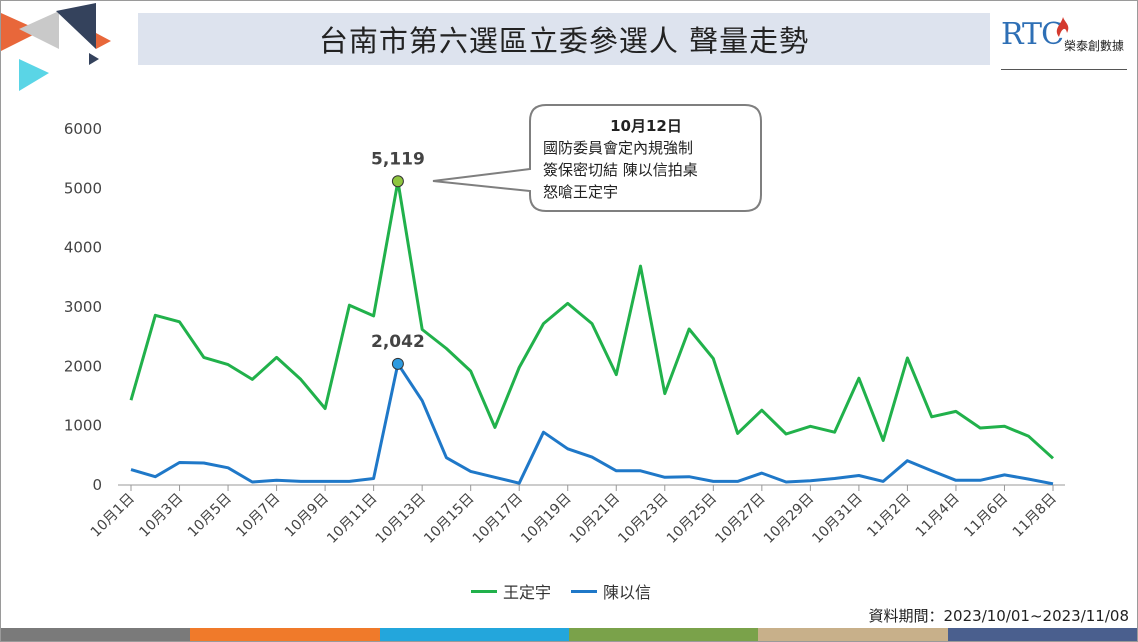  I want to click on data-period-note: 資料期間：2023/10/01~2023/11/08, so click(998, 616).